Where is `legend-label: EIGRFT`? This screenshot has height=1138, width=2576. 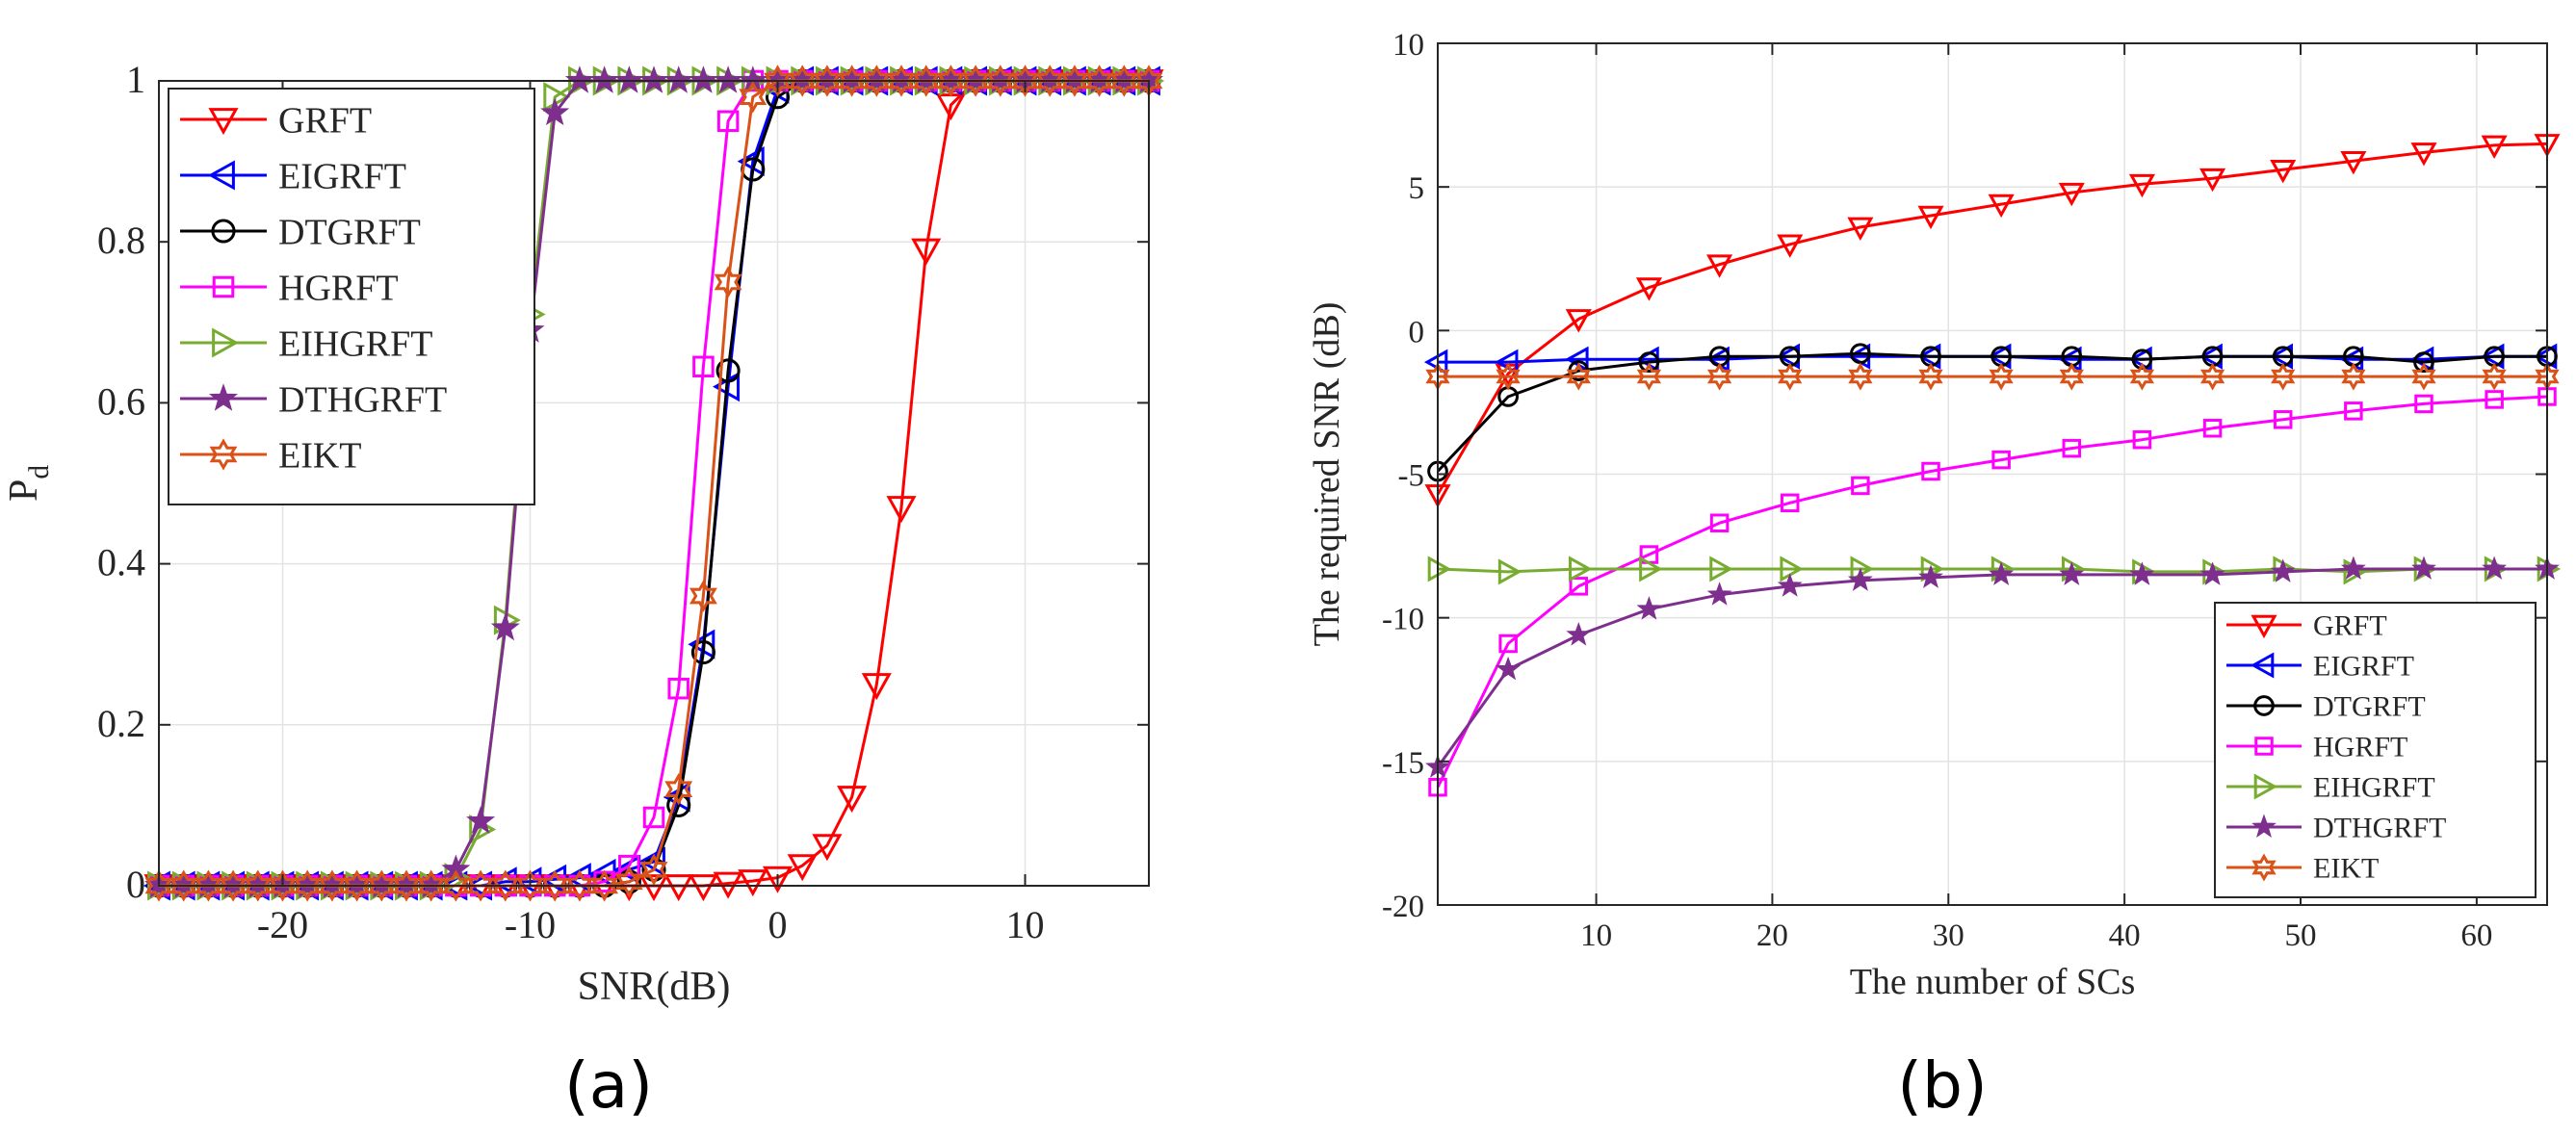
legend-label: EIGRFT is located at coordinates (2363, 667).